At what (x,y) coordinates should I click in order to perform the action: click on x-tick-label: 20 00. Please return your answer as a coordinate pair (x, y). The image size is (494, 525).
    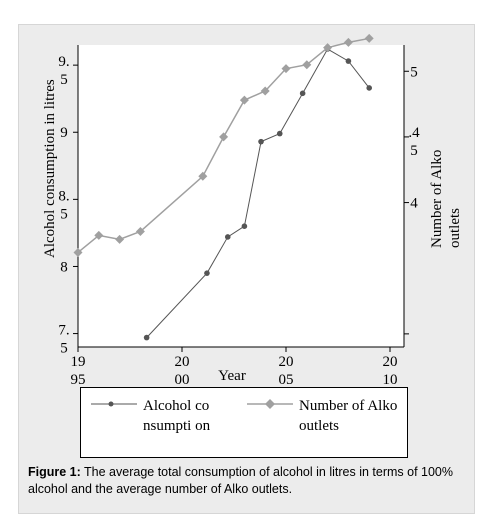
    Looking at the image, I should click on (182, 371).